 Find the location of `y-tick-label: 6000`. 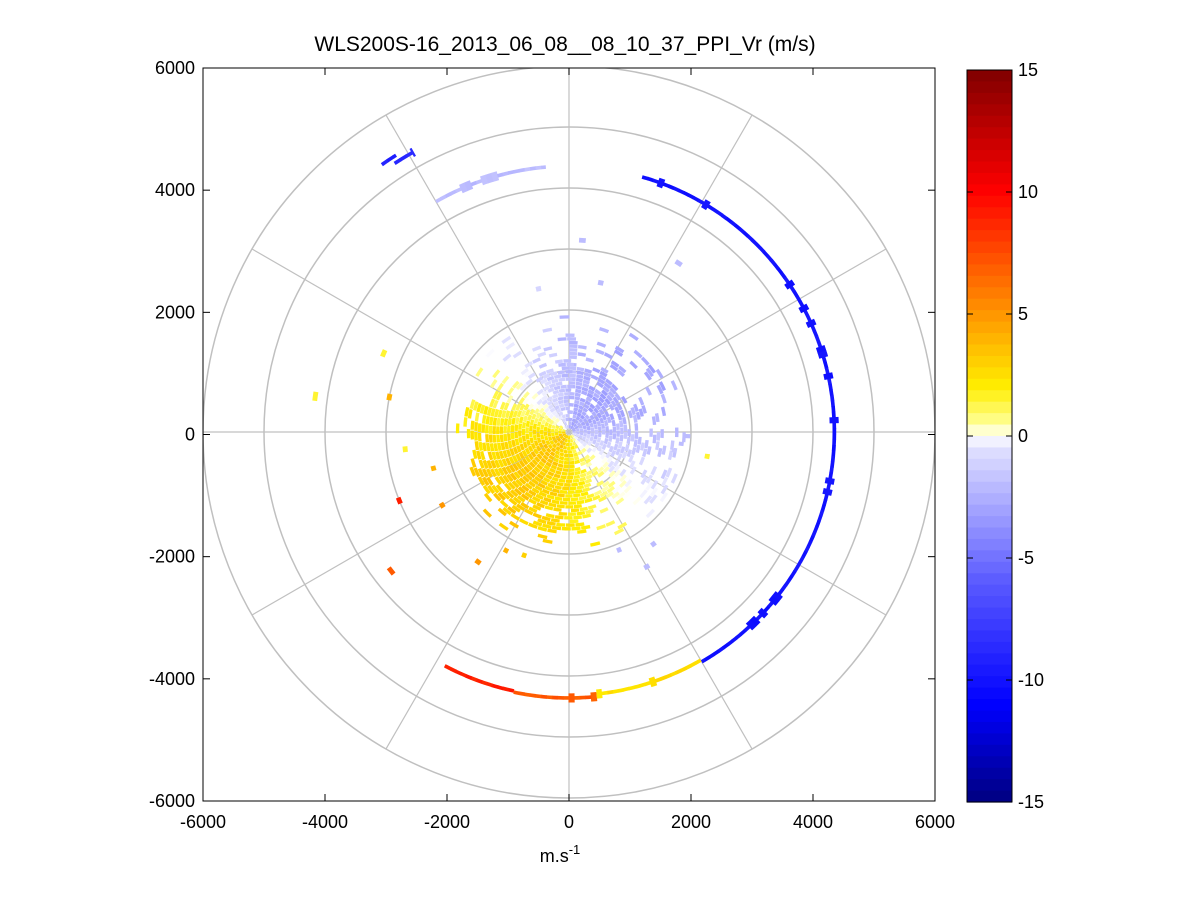

y-tick-label: 6000 is located at coordinates (175, 68).